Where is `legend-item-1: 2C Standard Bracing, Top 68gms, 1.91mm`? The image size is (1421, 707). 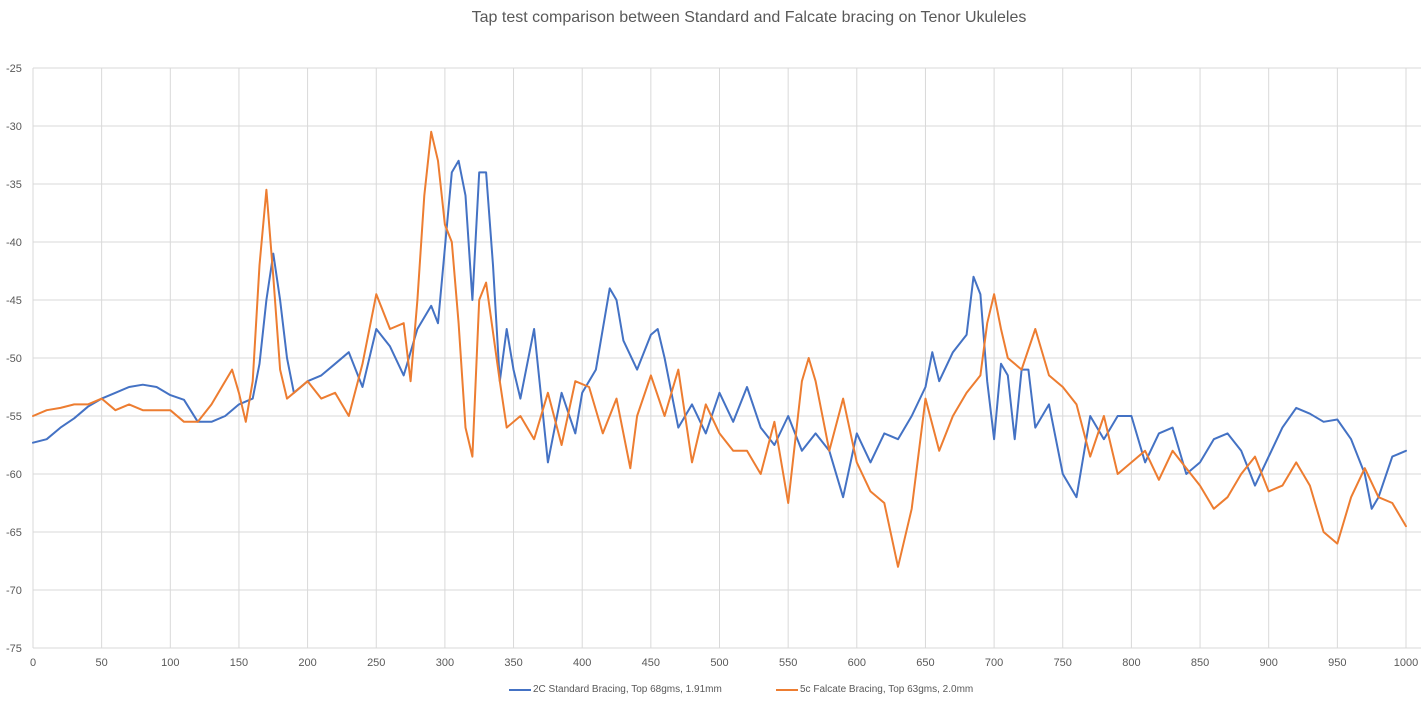
legend-item-1: 2C Standard Bracing, Top 68gms, 1.91mm is located at coordinates (615, 689).